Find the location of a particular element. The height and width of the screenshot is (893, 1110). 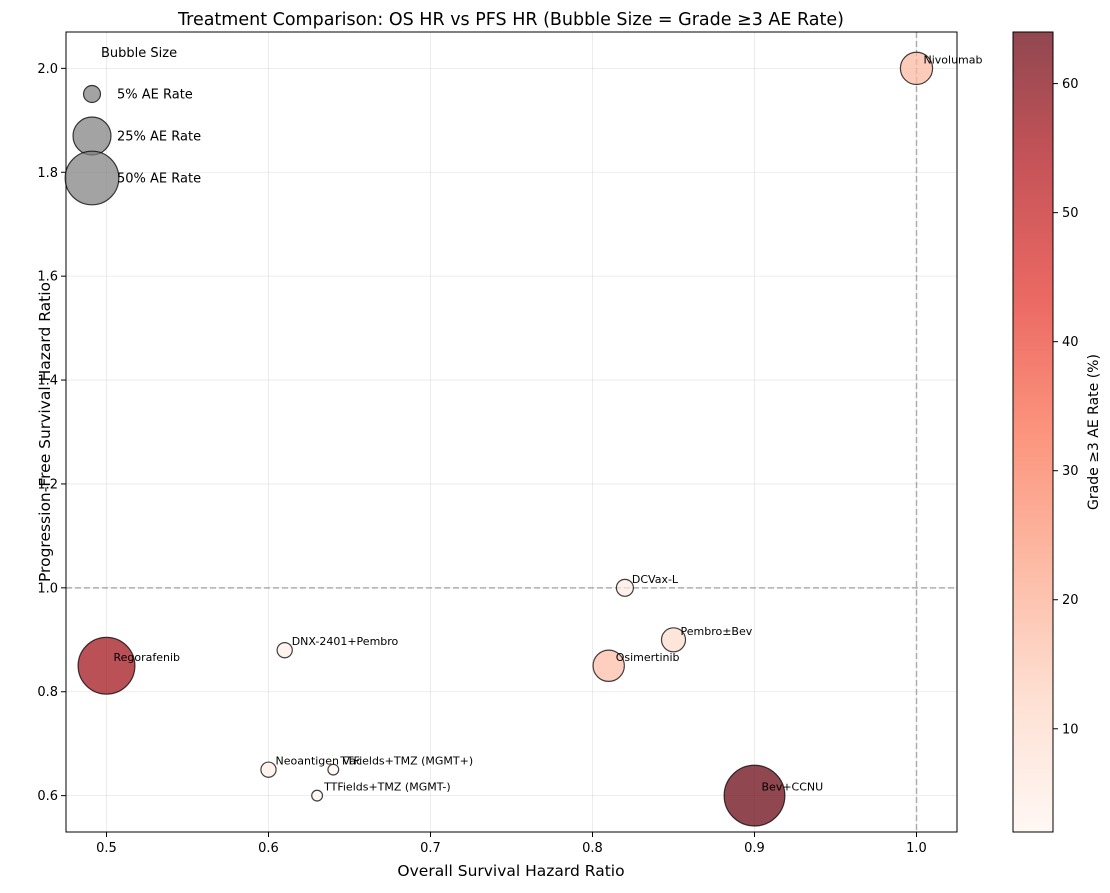

colorbar-tick-label: 50 is located at coordinates (1070, 213).